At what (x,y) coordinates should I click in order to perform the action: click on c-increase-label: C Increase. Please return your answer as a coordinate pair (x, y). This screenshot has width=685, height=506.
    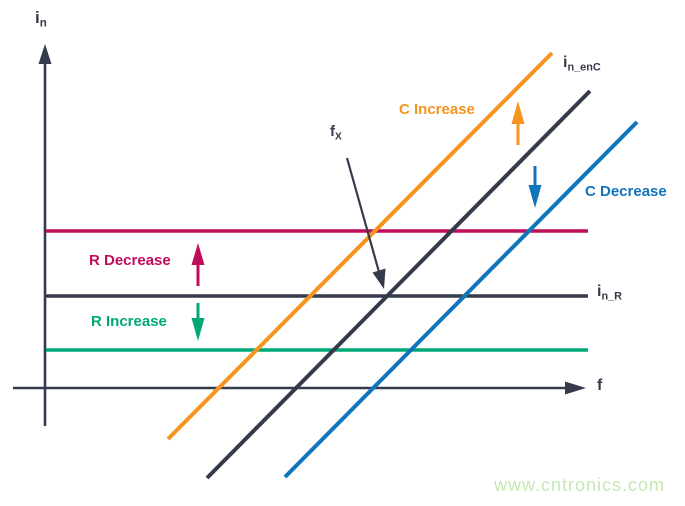
    Looking at the image, I should click on (437, 109).